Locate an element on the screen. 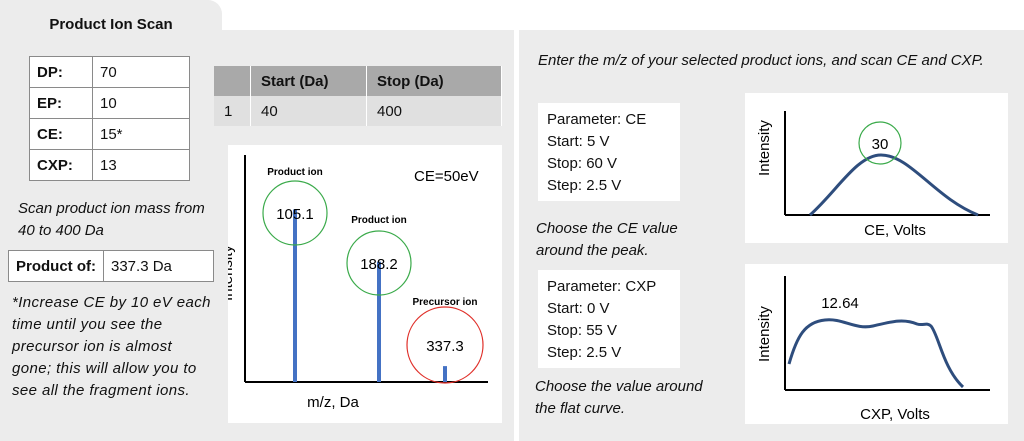  cxp-param-line: Step: 2.5 V is located at coordinates (584, 352).